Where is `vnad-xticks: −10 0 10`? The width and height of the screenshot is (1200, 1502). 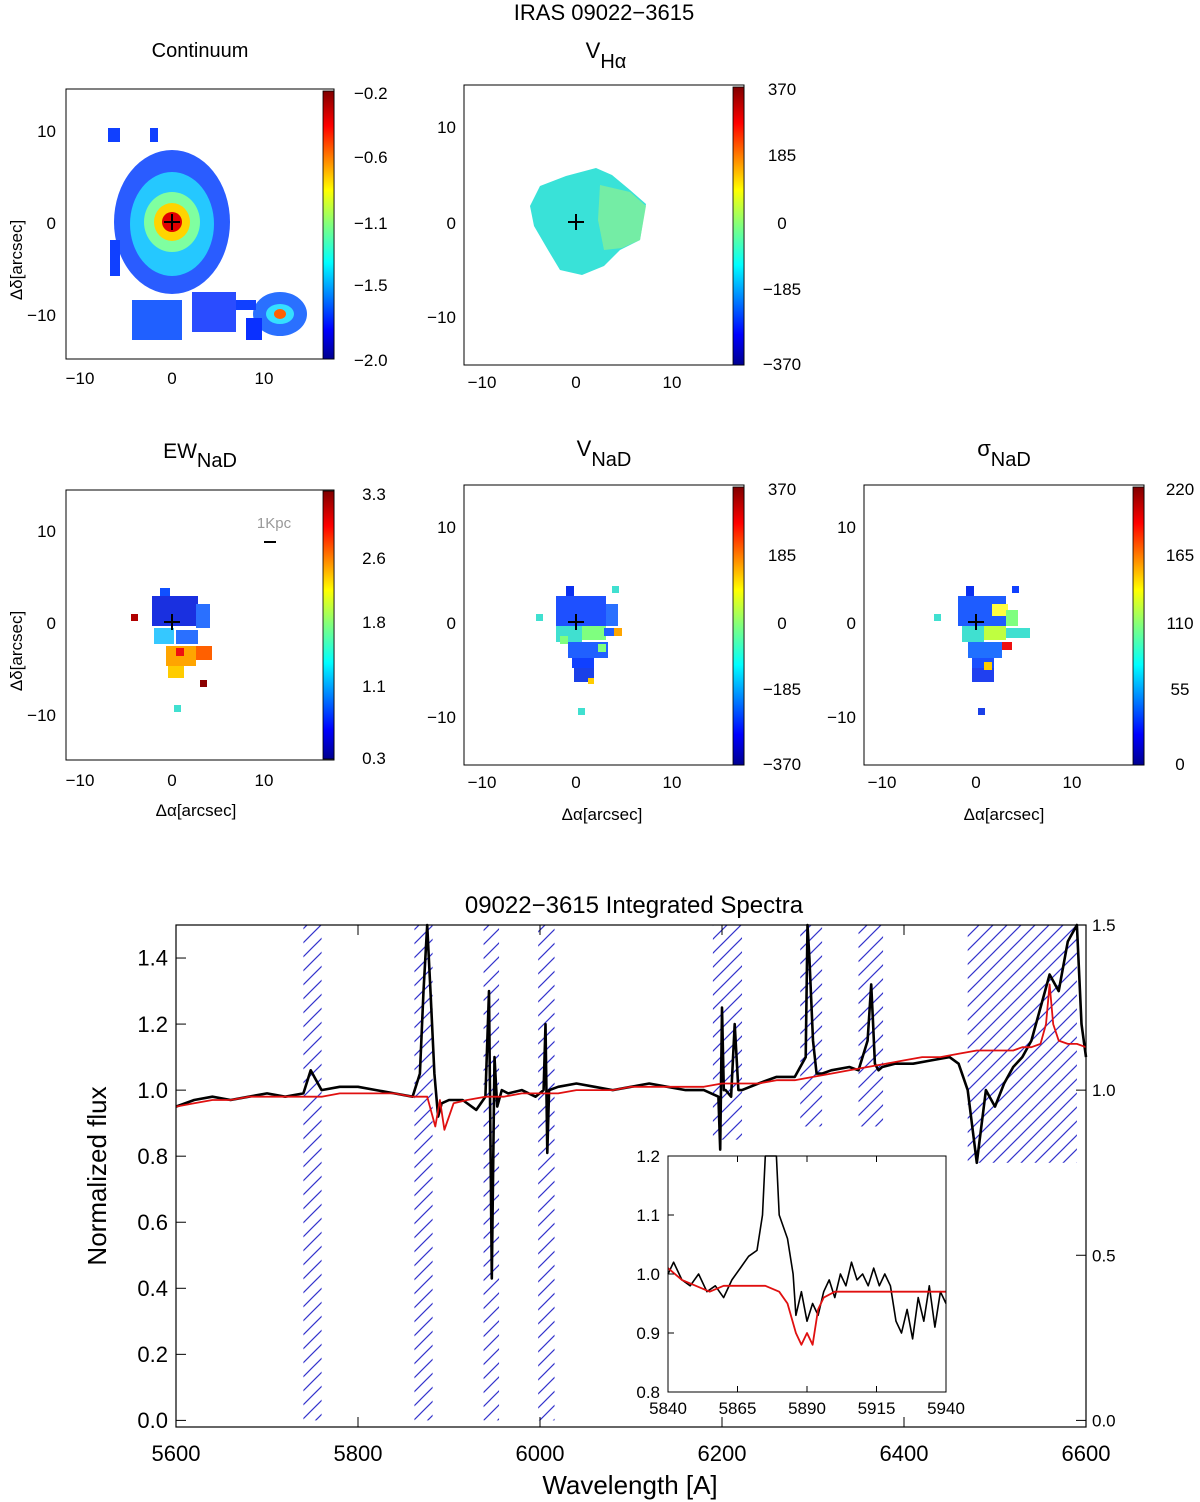
vnad-xticks: −10 0 10 is located at coordinates (575, 782).